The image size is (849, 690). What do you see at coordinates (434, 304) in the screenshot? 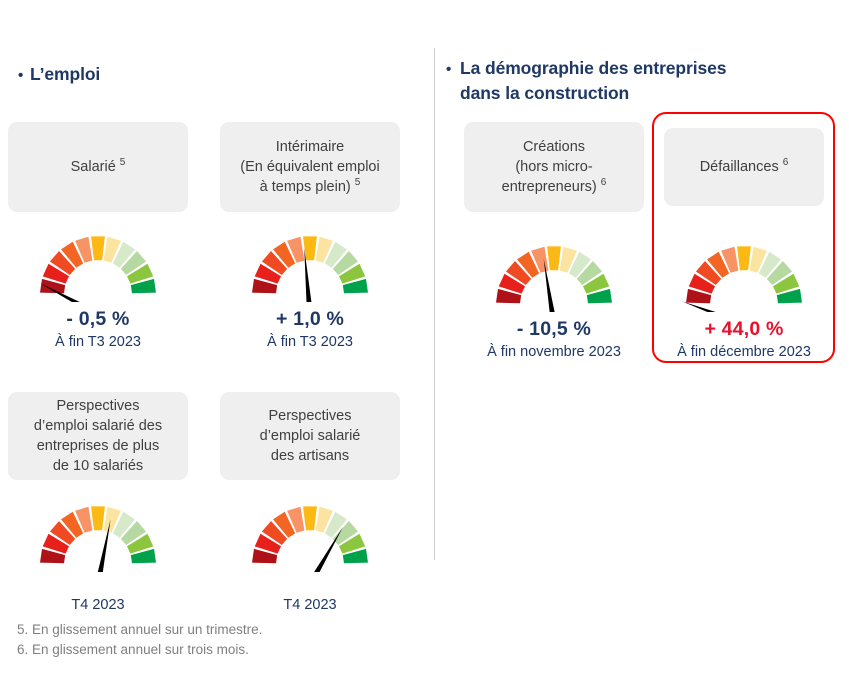
I see `column-divider` at bounding box center [434, 304].